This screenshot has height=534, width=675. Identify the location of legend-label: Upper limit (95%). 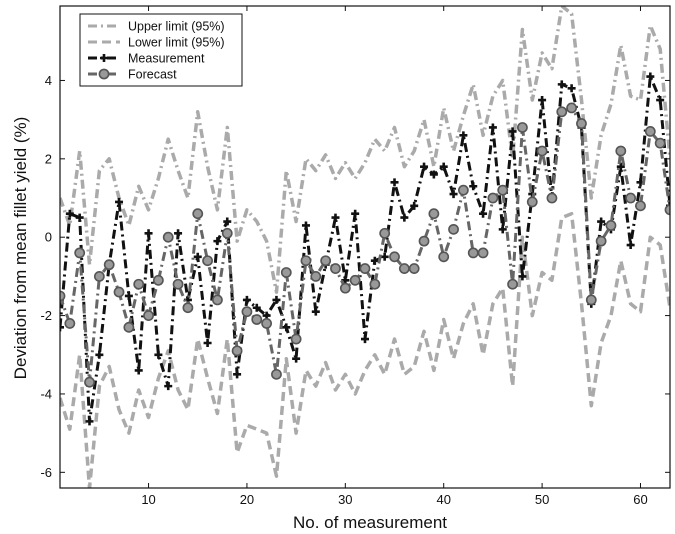
(176, 27).